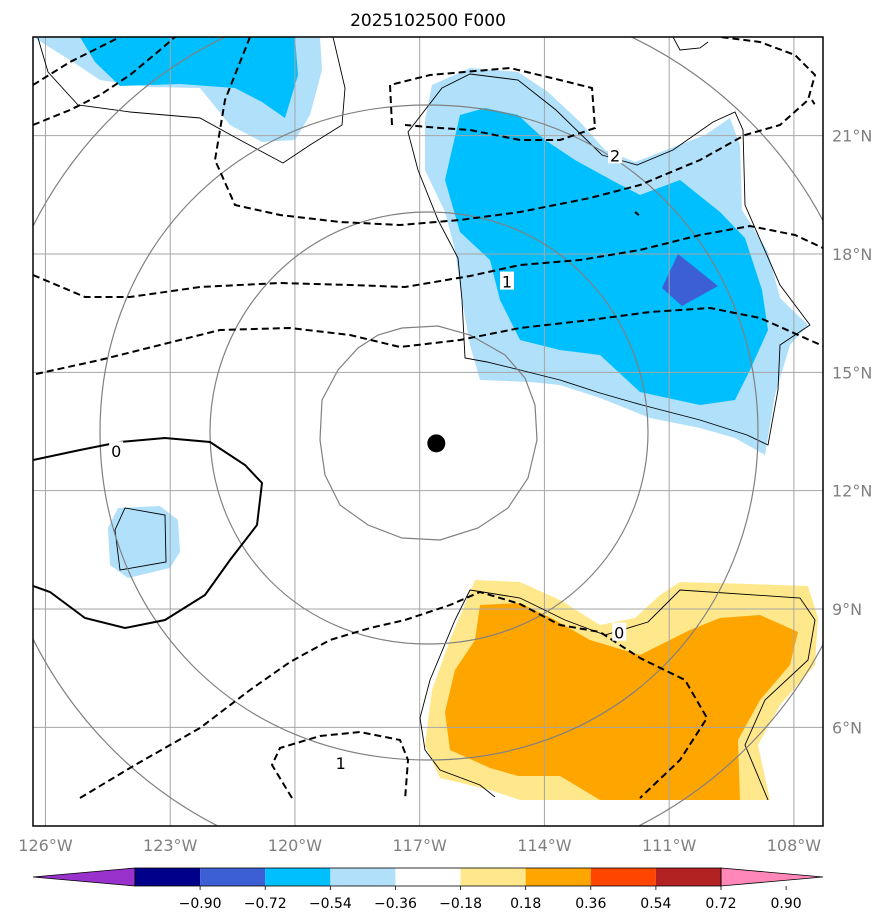  Describe the element at coordinates (794, 845) in the screenshot. I see `longitude-tick-label: 108°W` at that location.